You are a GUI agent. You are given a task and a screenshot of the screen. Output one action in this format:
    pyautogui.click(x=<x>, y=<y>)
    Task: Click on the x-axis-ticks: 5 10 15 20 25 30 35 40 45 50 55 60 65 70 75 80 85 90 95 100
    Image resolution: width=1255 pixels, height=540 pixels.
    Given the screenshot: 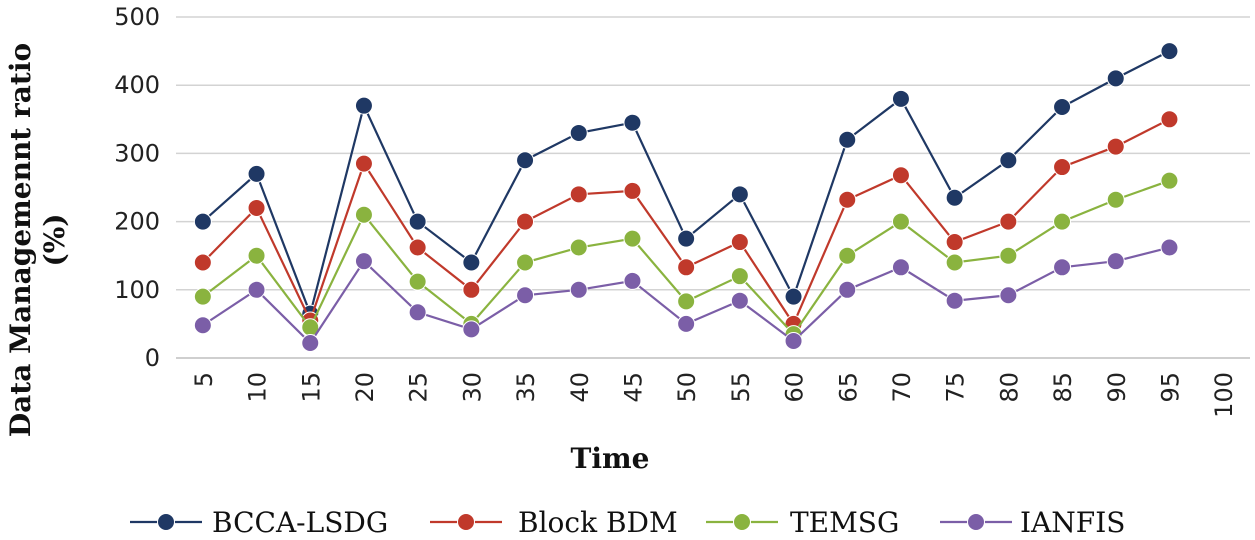 What is the action you would take?
    pyautogui.click(x=714, y=395)
    